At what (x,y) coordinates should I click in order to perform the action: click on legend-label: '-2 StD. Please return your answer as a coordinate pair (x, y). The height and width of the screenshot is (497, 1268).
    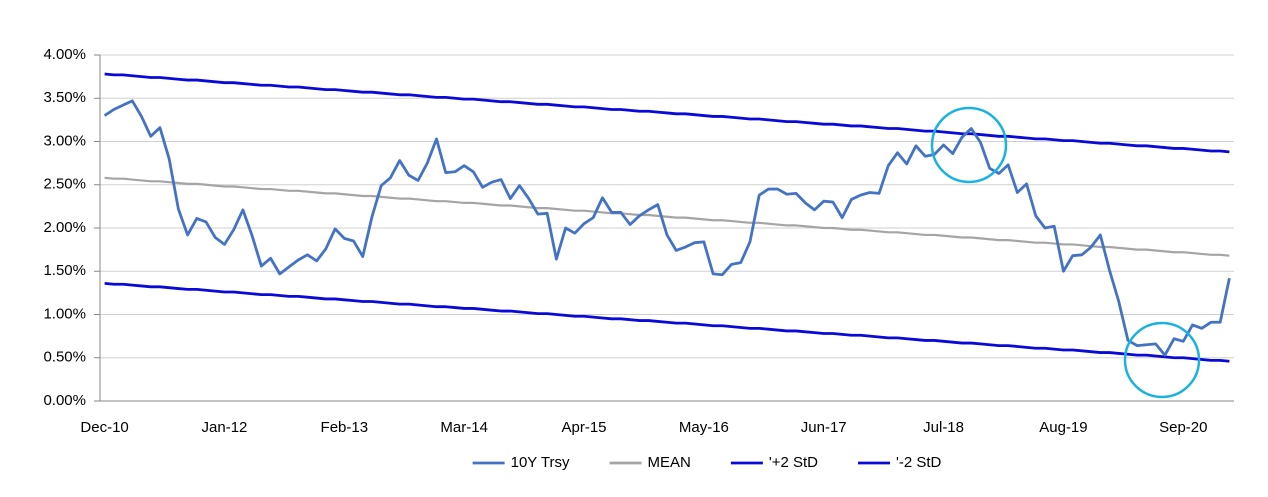
    Looking at the image, I should click on (919, 462).